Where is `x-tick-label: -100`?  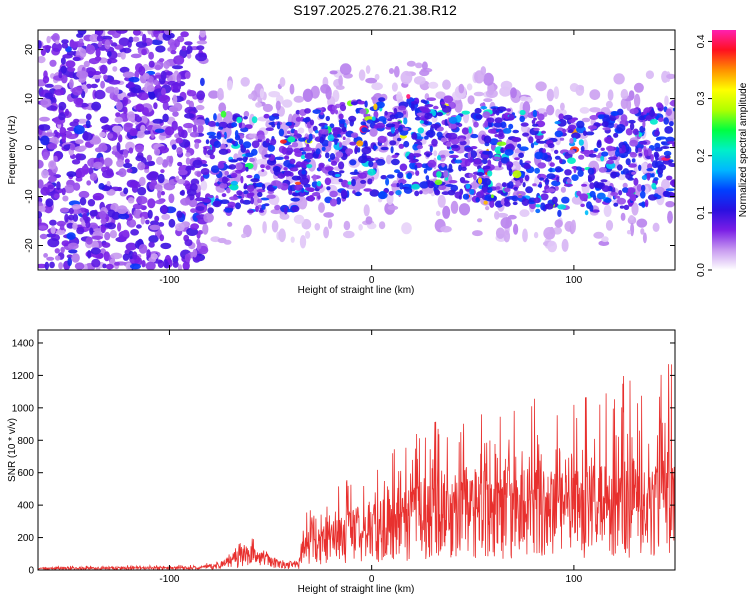 x-tick-label: -100 is located at coordinates (169, 280).